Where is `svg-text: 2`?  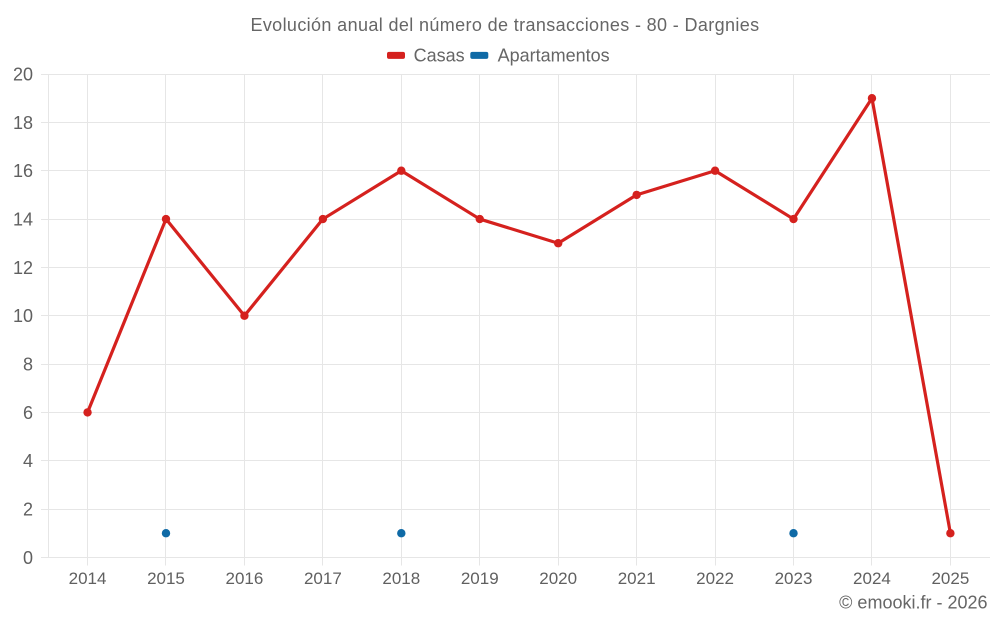 svg-text: 2 is located at coordinates (28, 510).